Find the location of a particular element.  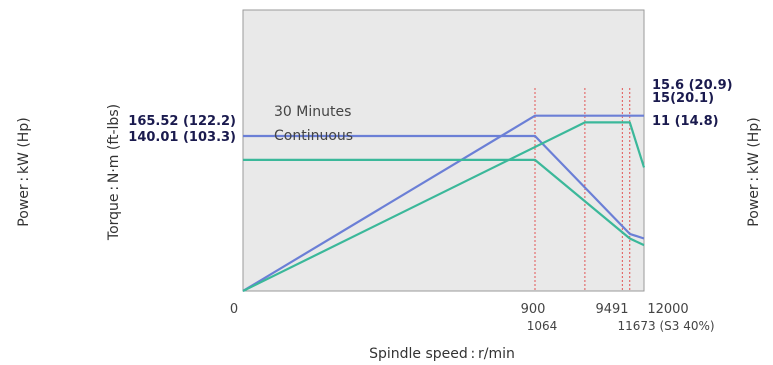

power-label-30min: 15.6 (20.9) is located at coordinates (692, 85).